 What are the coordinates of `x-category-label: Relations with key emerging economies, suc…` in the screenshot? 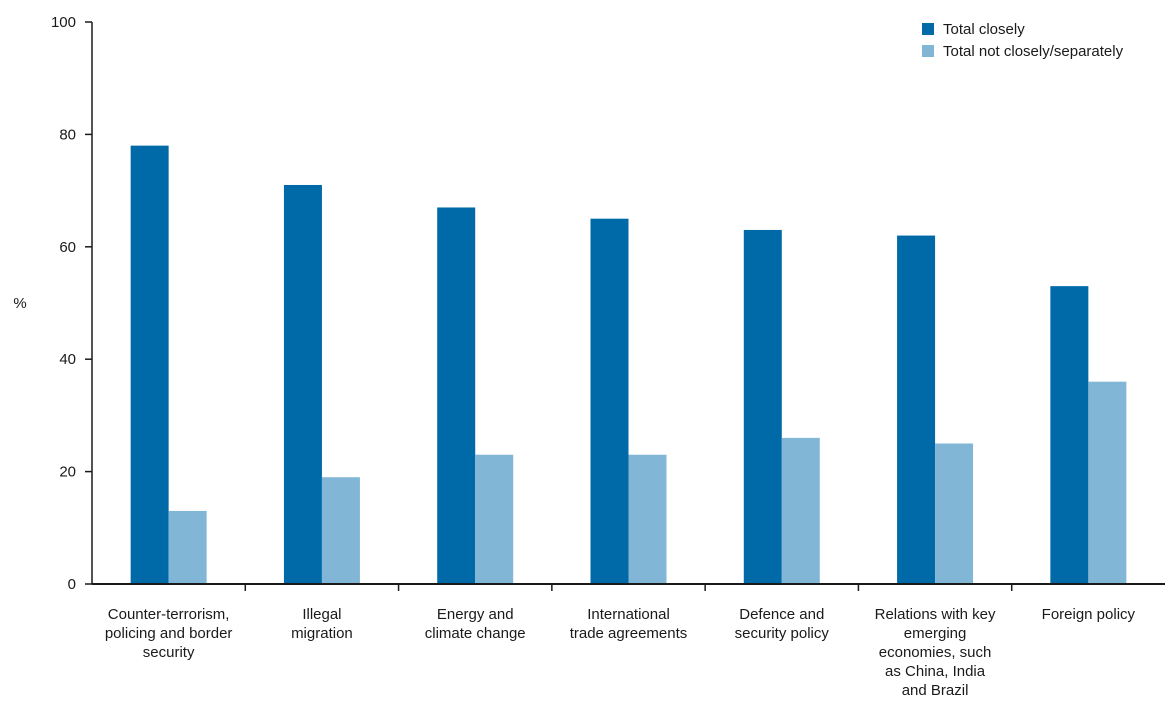 It's located at (935, 652).